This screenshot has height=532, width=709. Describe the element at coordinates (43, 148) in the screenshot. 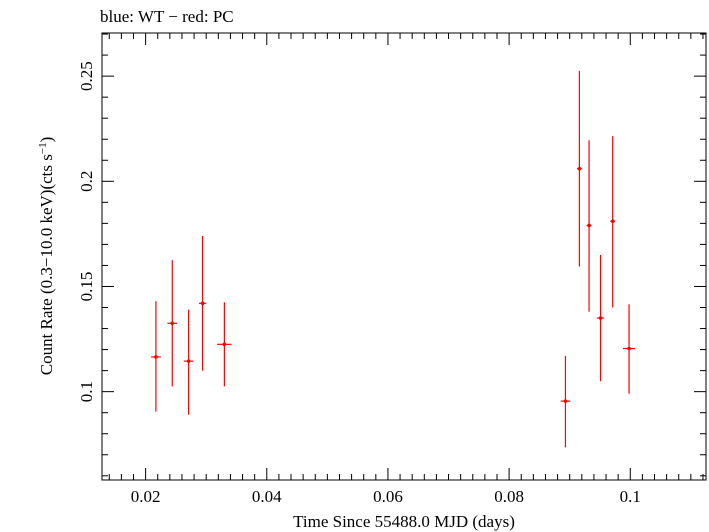

I see `y-axis-title-exponent: −1` at that location.